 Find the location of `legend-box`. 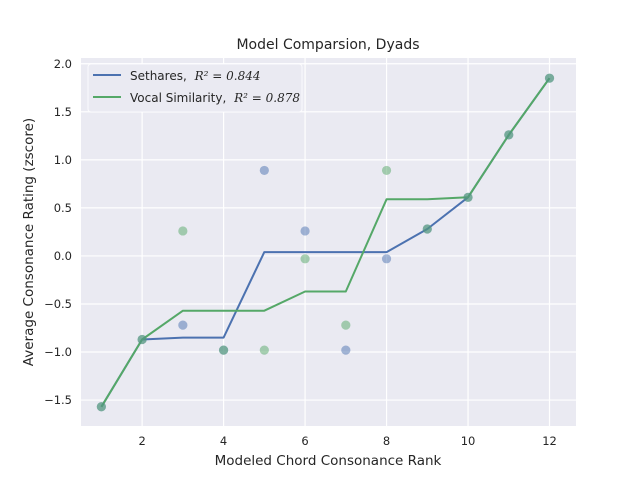

legend-box is located at coordinates (195, 88).